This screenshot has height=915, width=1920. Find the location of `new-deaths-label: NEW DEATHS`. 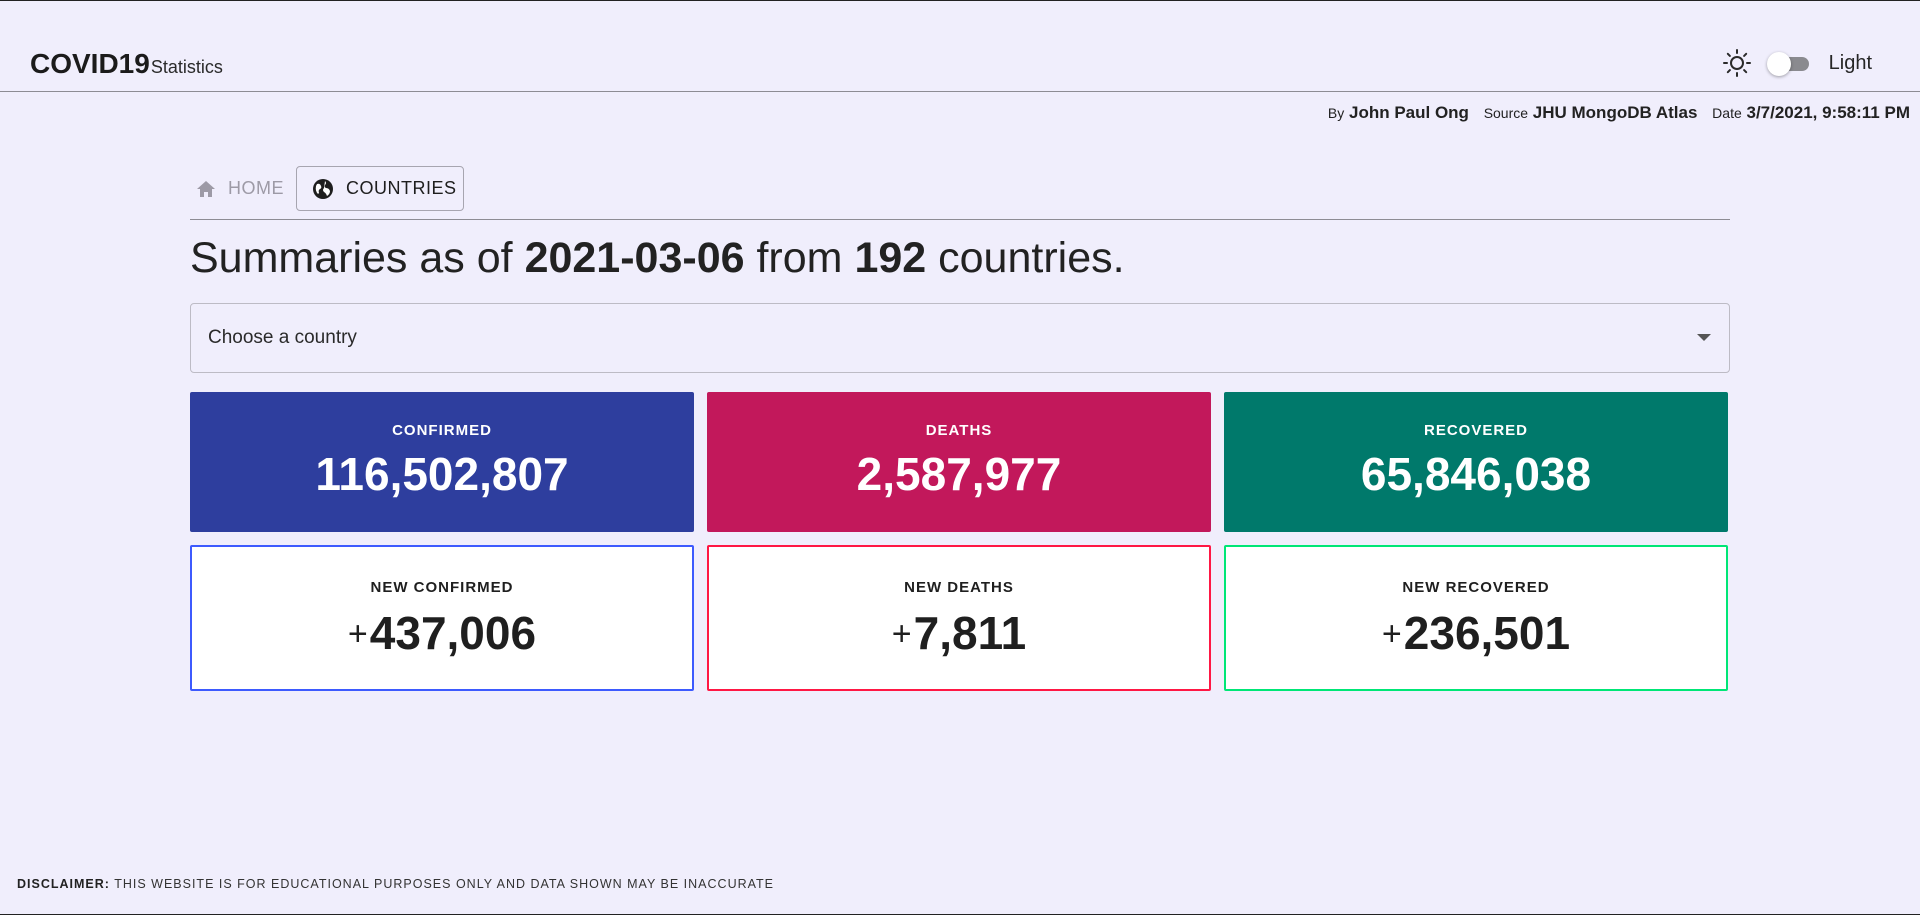

new-deaths-label: NEW DEATHS is located at coordinates (959, 587).